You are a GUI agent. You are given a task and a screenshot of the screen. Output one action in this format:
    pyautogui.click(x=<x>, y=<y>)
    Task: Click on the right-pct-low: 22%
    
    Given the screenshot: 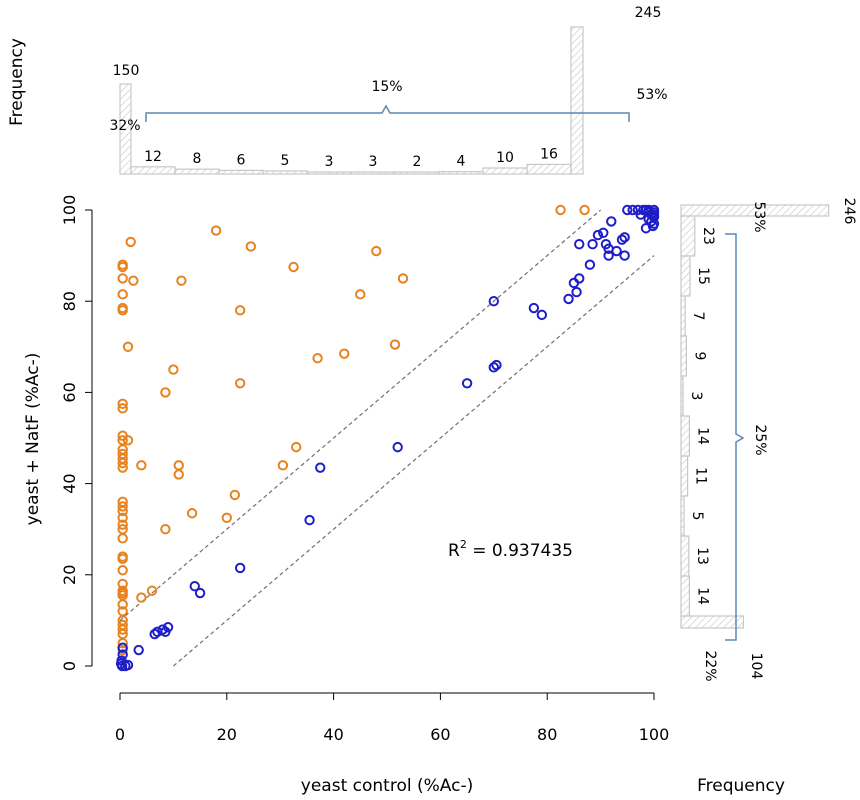 What is the action you would take?
    pyautogui.click(x=710, y=665)
    